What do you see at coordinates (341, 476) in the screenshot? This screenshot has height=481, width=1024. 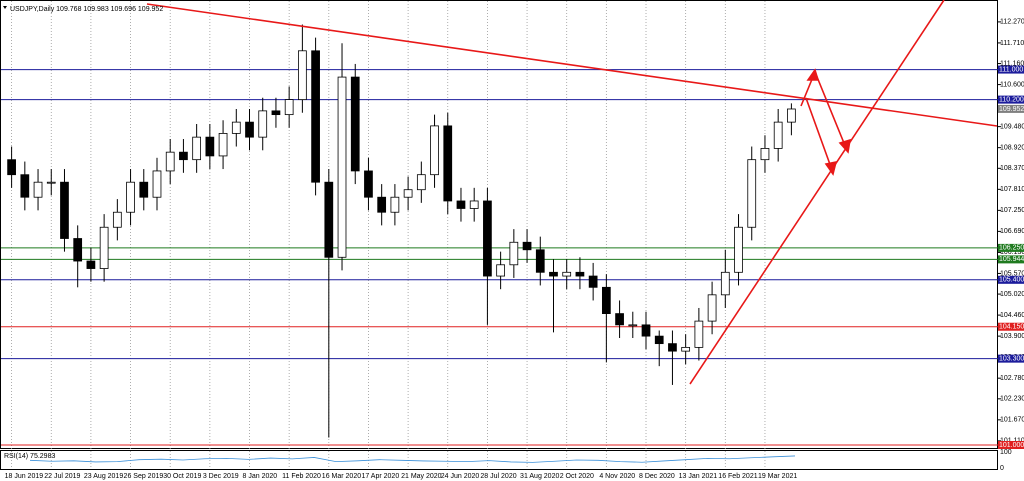 I see `x-tick-label: 16 Mar 2020` at bounding box center [341, 476].